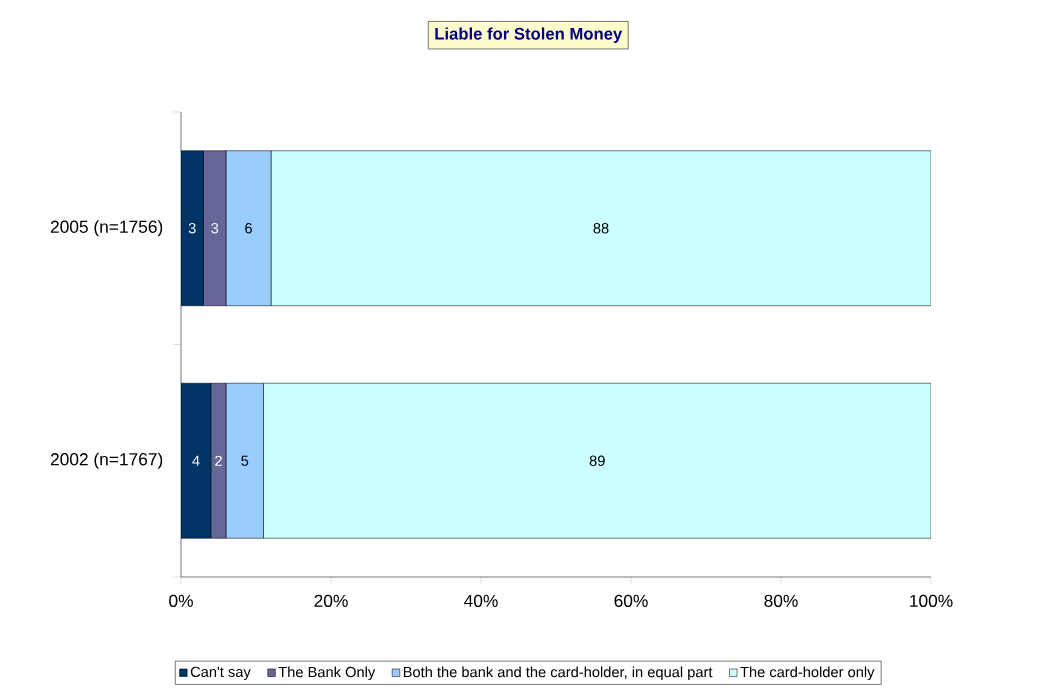 The height and width of the screenshot is (691, 1050). What do you see at coordinates (218, 460) in the screenshot?
I see `data-label: 2` at bounding box center [218, 460].